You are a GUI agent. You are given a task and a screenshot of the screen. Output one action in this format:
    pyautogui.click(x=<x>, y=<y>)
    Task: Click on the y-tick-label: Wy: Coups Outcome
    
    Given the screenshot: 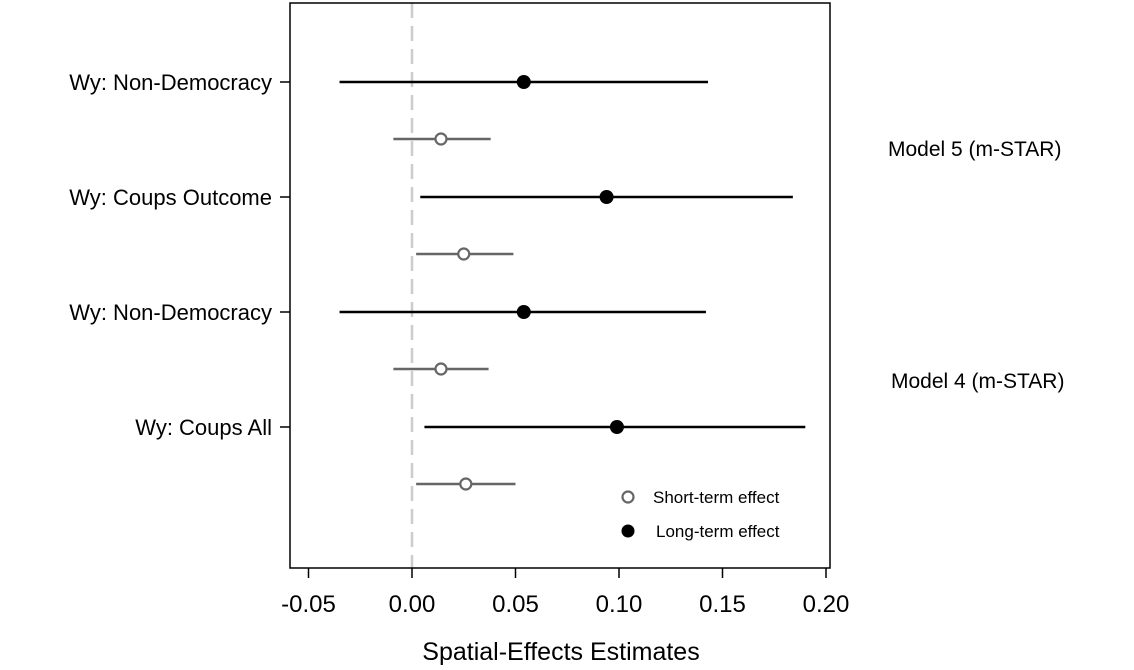 What is the action you would take?
    pyautogui.click(x=170, y=197)
    